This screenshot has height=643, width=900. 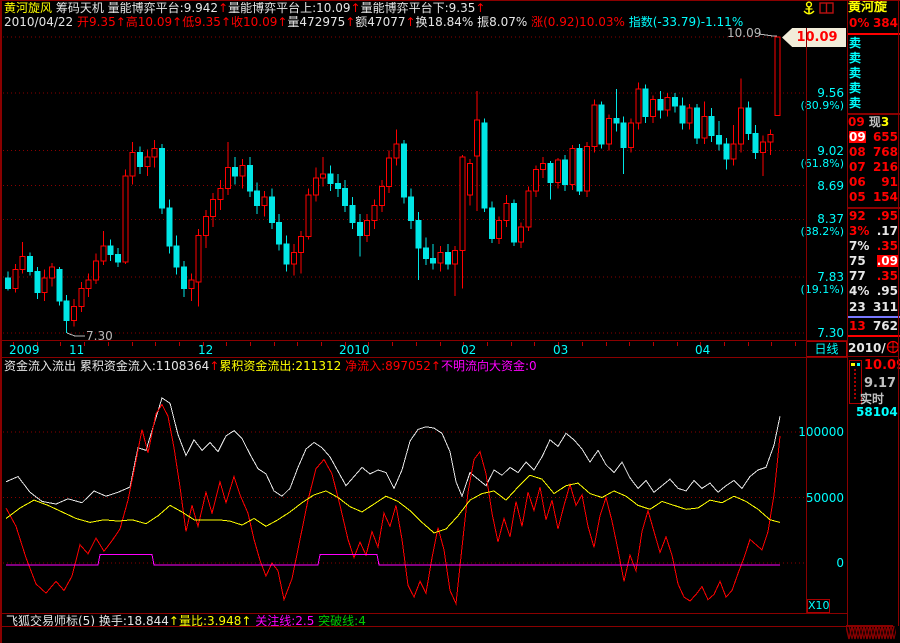 I want to click on status-top-line, so click(x=424, y=613).